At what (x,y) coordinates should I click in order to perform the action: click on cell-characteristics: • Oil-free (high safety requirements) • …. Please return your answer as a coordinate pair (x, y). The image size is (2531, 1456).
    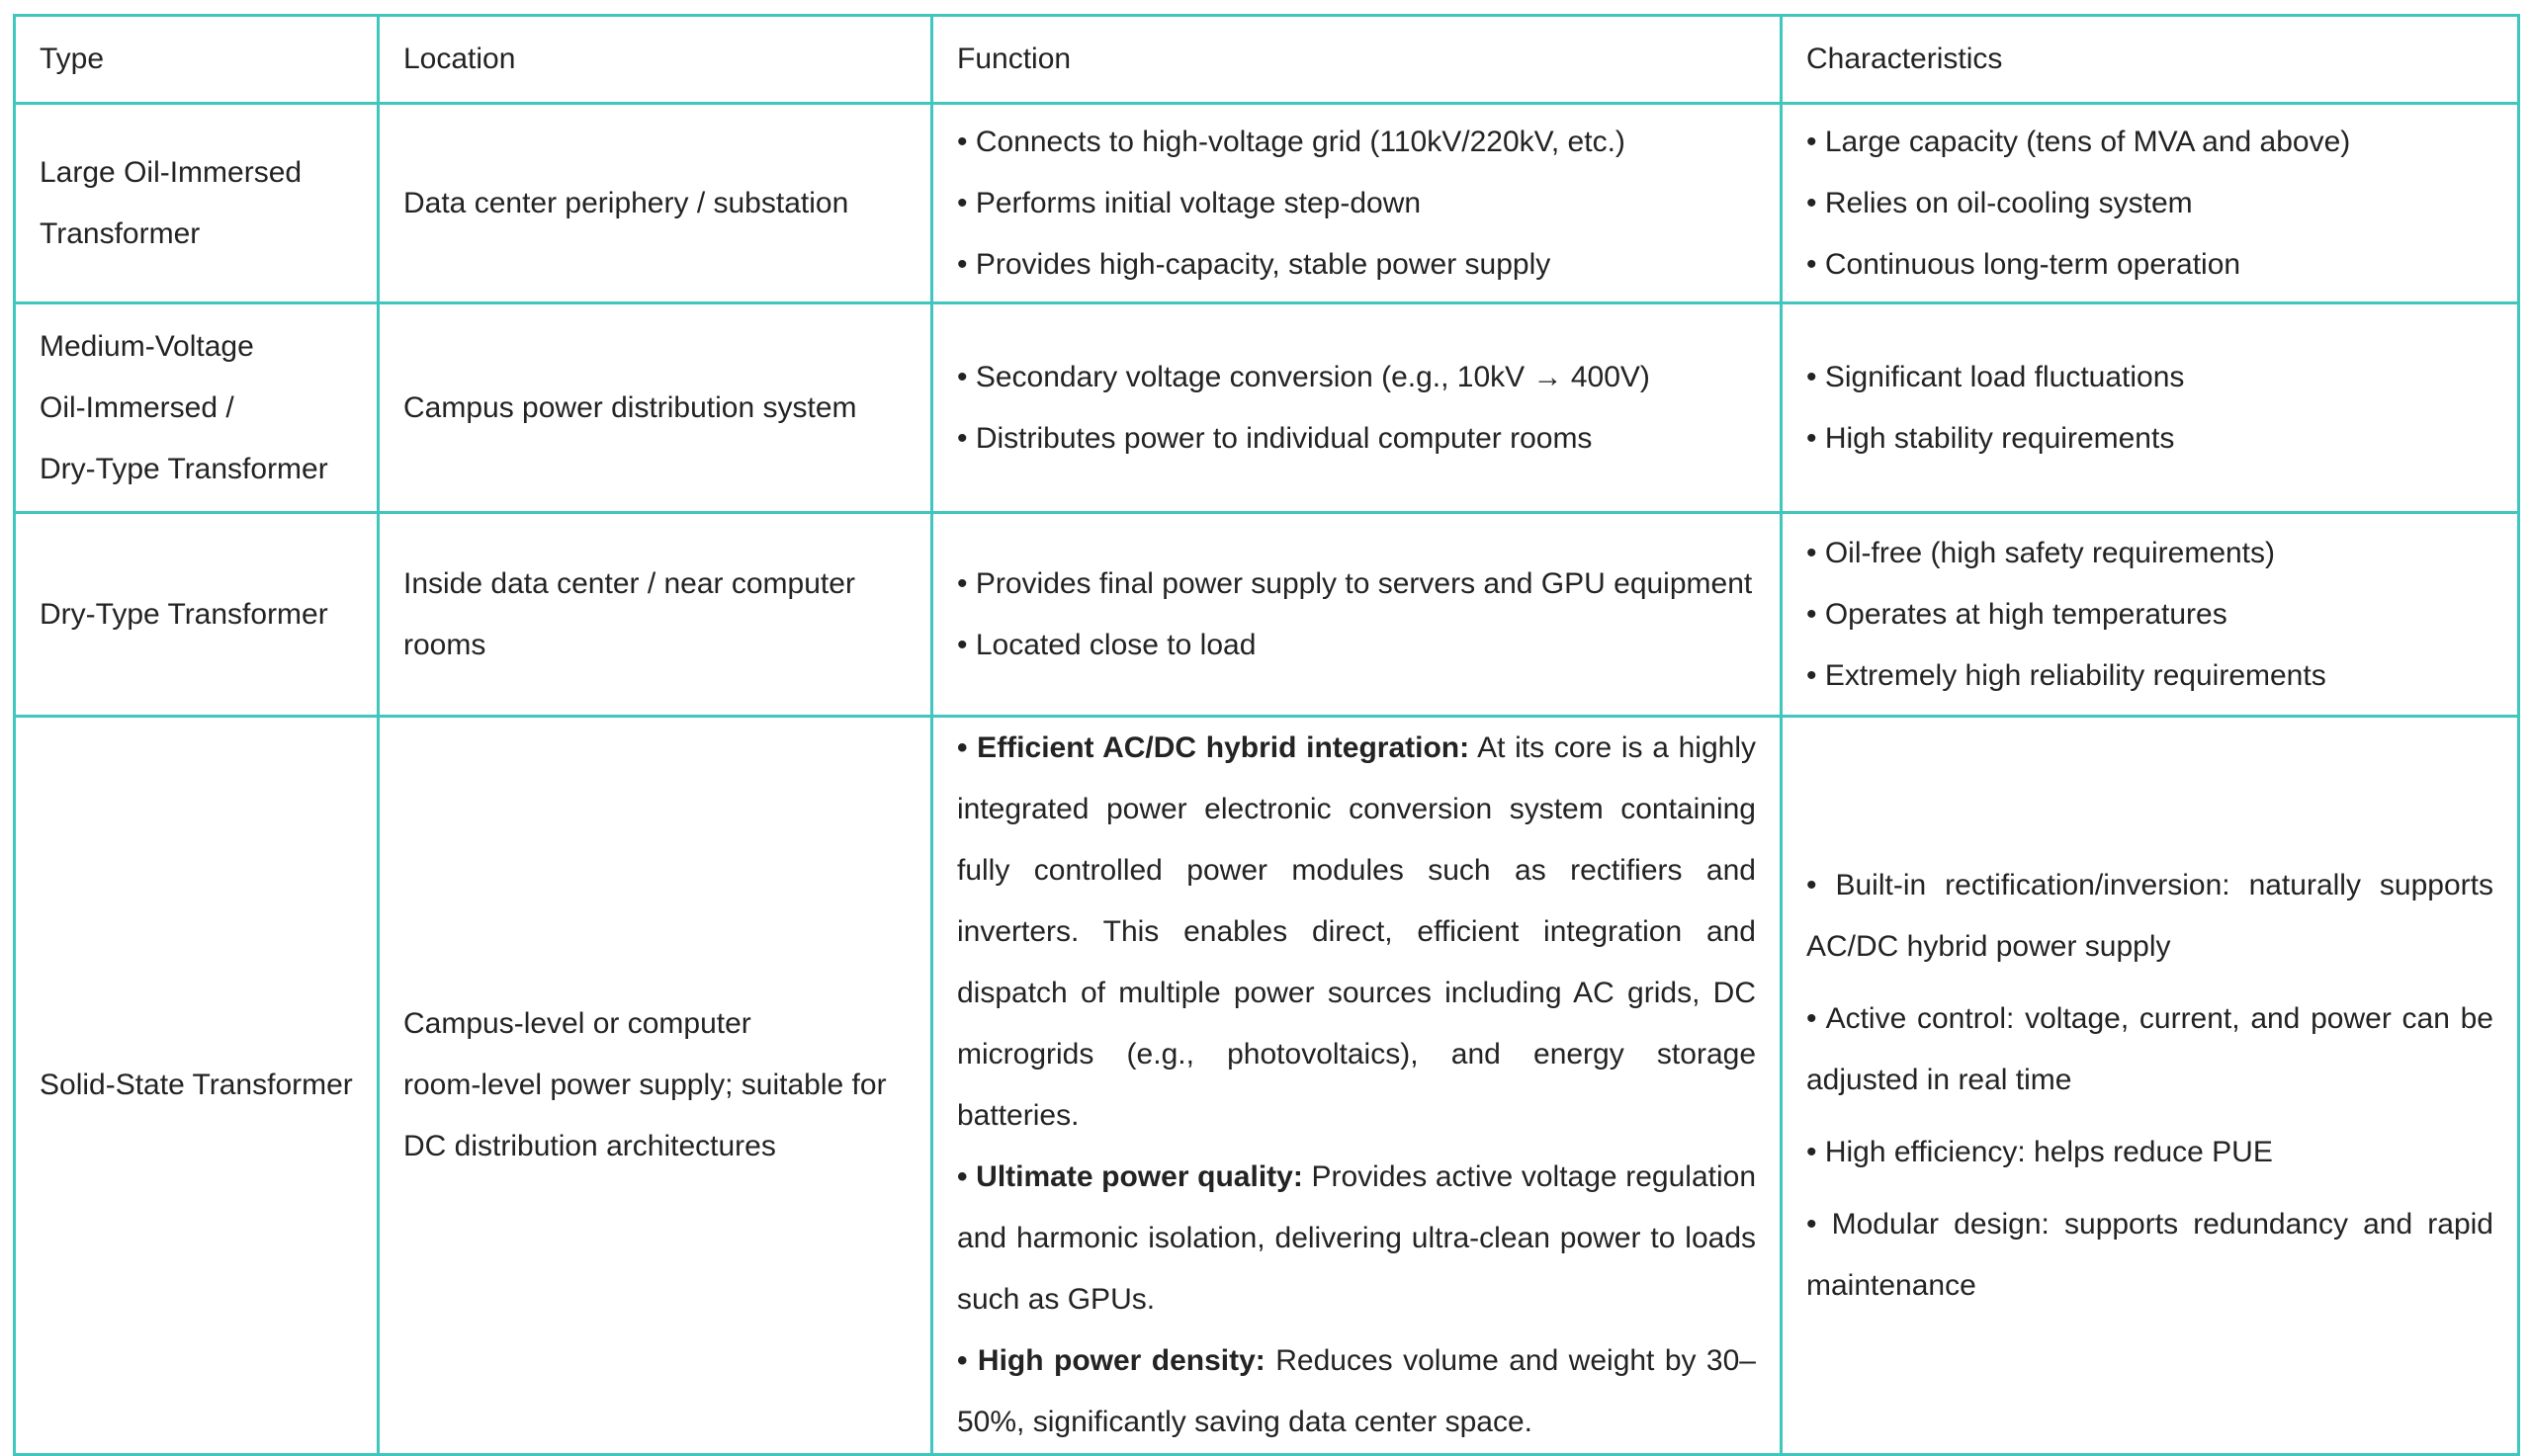
    Looking at the image, I should click on (2150, 614).